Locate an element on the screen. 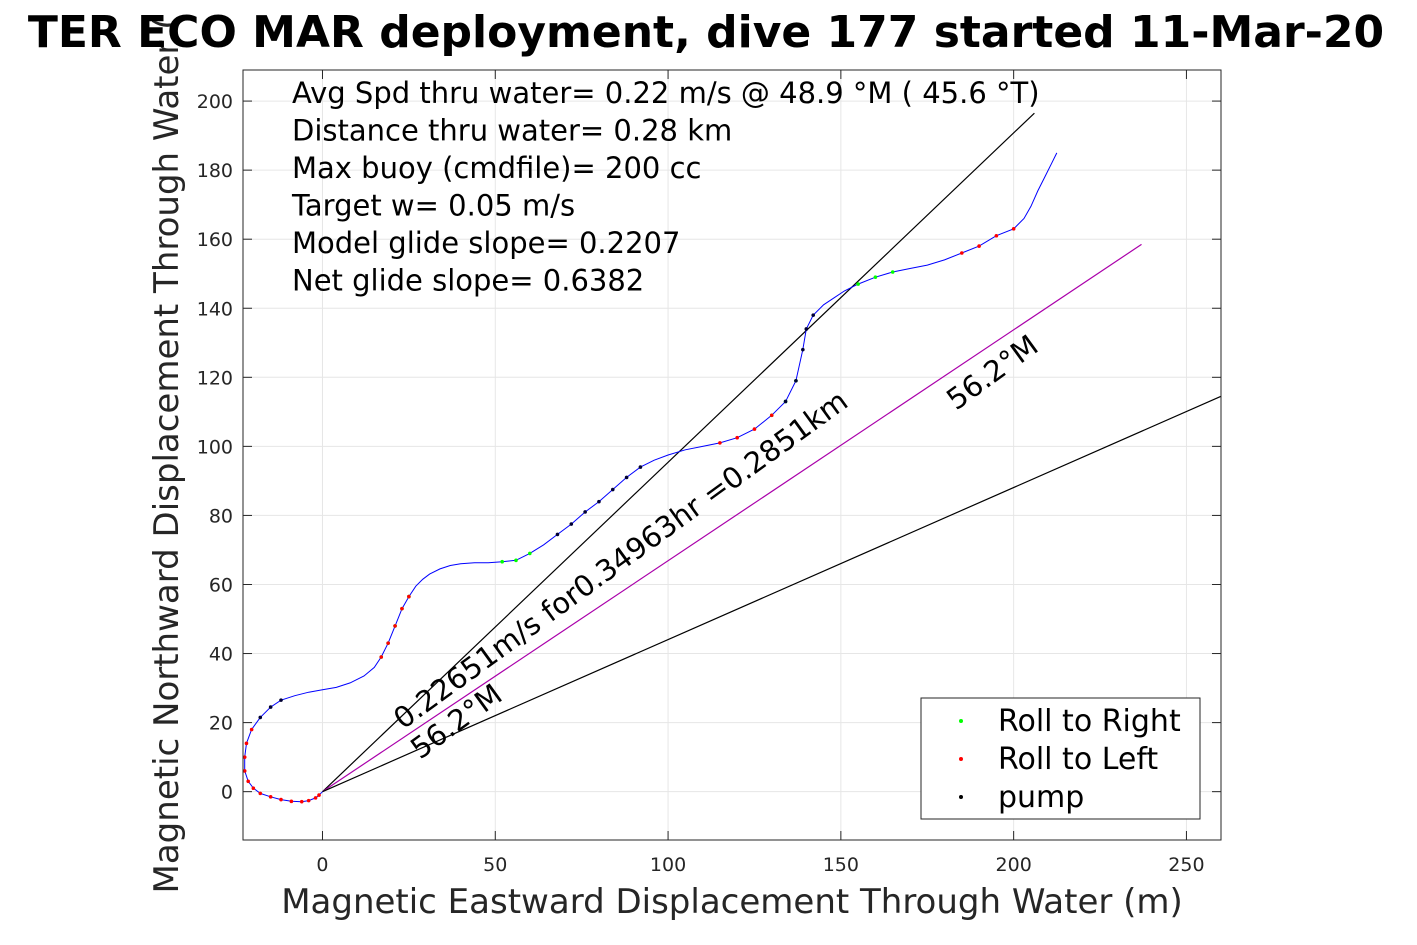 The image size is (1417, 945). legend-label-roll-right: Roll to Right is located at coordinates (1089, 721).